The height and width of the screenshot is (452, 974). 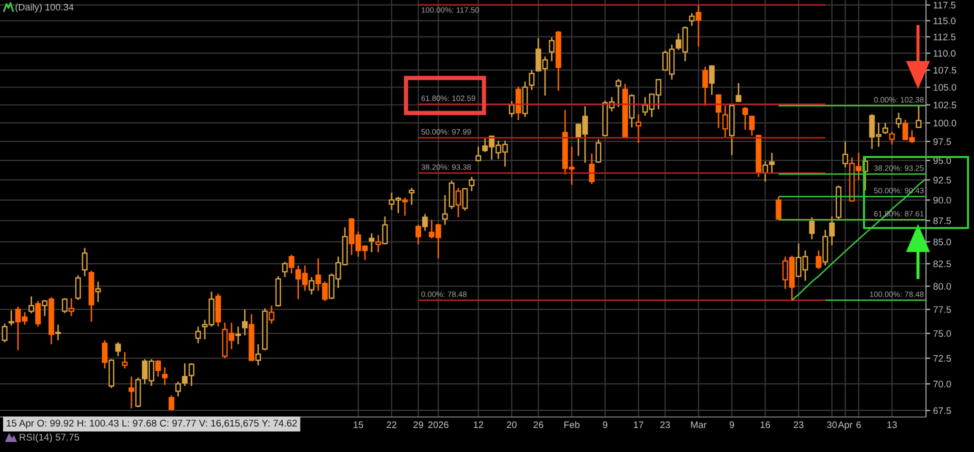 What do you see at coordinates (942, 220) in the screenshot?
I see `y-tick-label: 87.5` at bounding box center [942, 220].